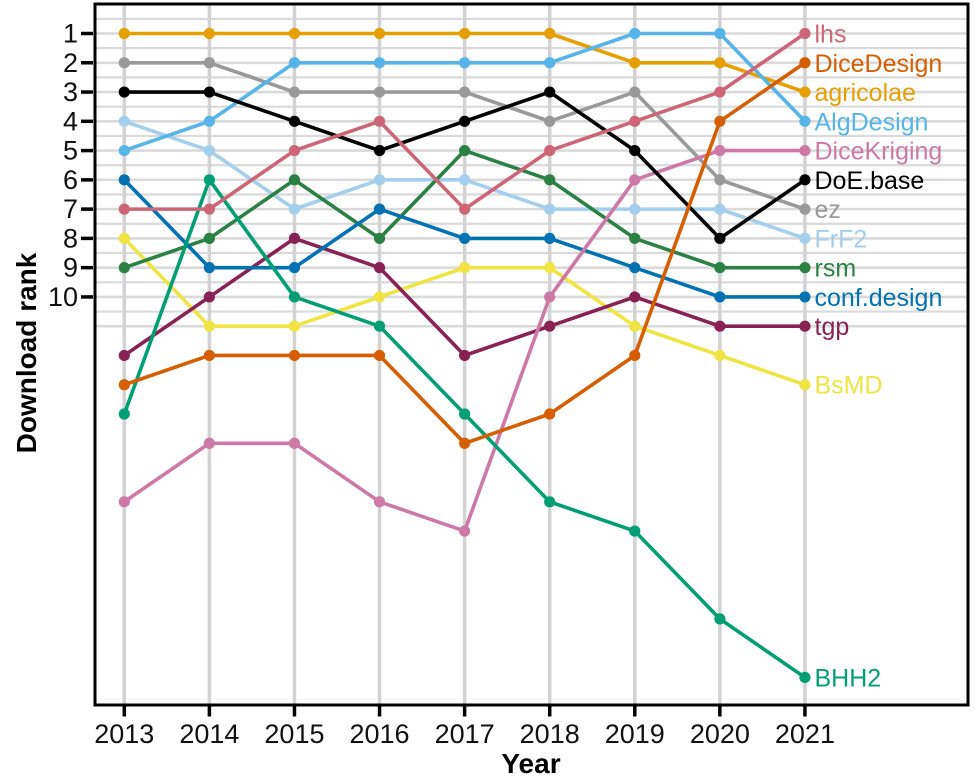 The height and width of the screenshot is (780, 975). I want to click on data-point-rsm-2020, so click(720, 268).